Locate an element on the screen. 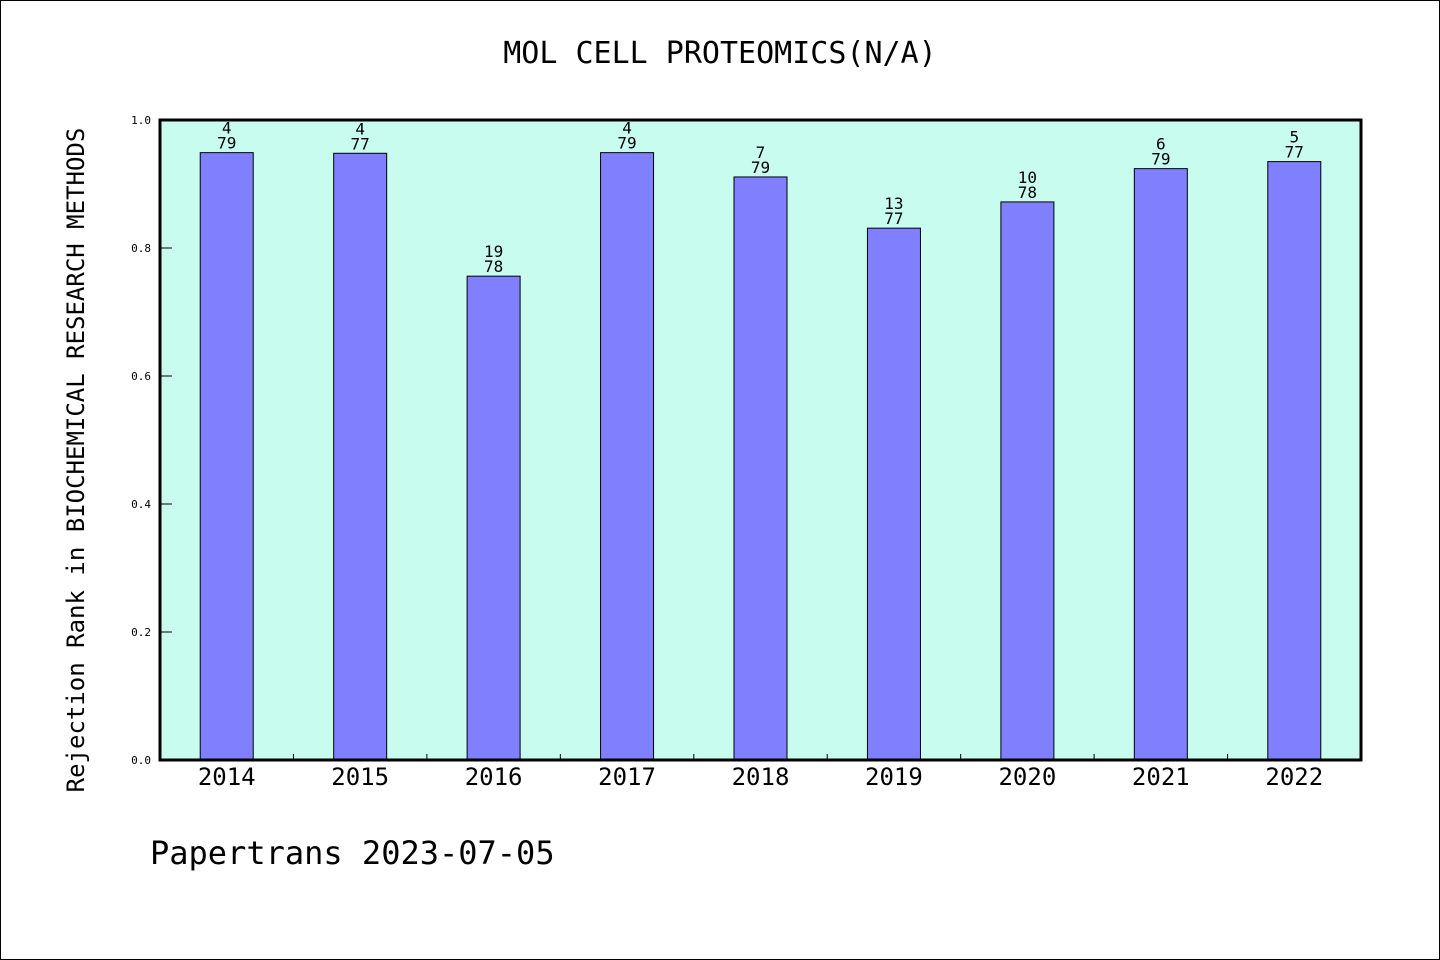 This screenshot has width=1440, height=960. y-tick-label: 0.0 is located at coordinates (141, 760).